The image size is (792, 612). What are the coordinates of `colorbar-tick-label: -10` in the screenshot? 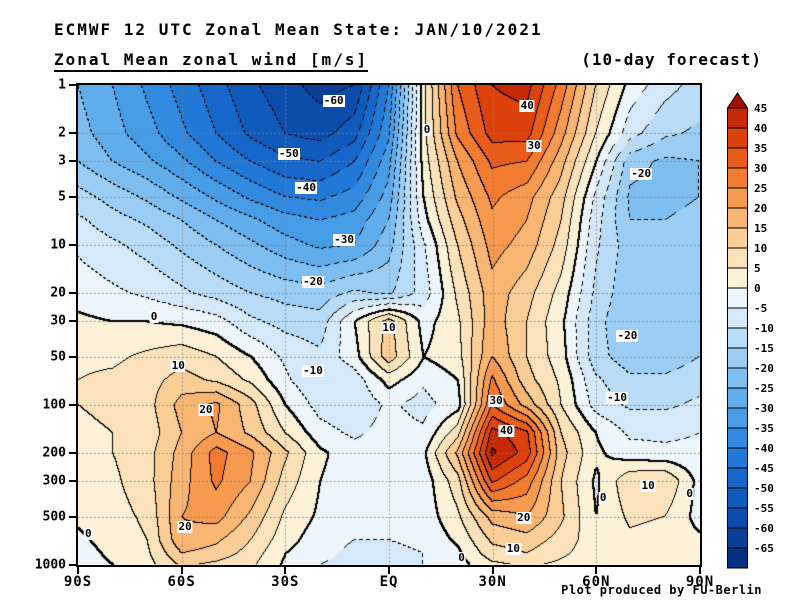 It's located at (764, 328).